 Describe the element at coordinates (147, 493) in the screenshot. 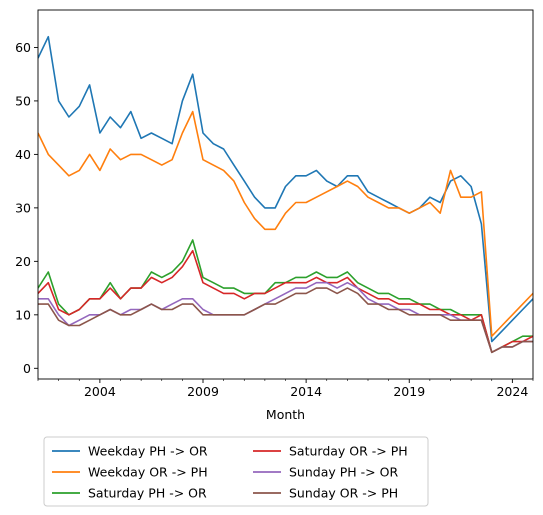

I see `legend-label: Saturday PH -> OR` at that location.